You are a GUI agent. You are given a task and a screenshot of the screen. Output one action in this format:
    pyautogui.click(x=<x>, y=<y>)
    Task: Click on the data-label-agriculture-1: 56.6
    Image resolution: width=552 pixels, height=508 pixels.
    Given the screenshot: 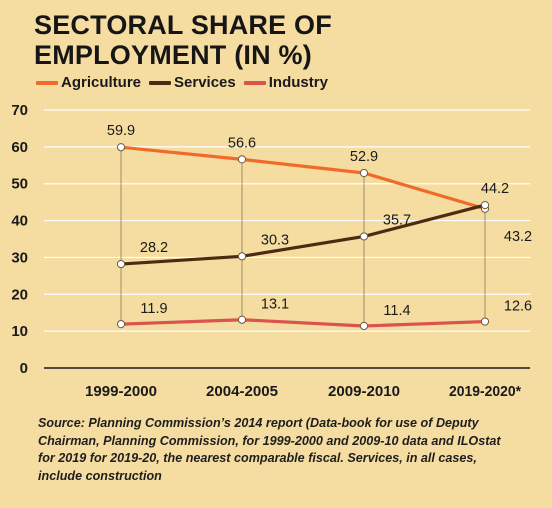 What is the action you would take?
    pyautogui.click(x=242, y=143)
    